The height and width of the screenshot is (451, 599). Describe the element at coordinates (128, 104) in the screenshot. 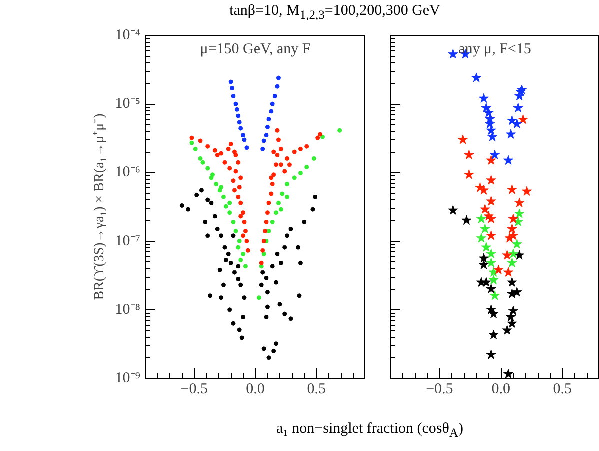

I see `y-tick-label: 10⁻⁵` at that location.